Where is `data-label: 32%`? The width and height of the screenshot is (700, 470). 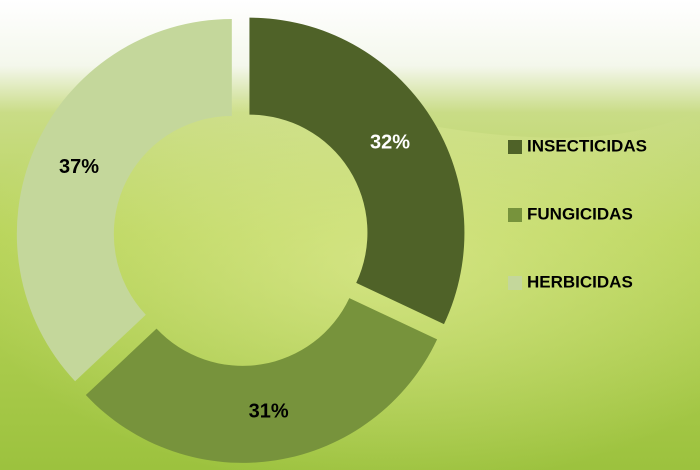
data-label: 32% is located at coordinates (390, 143).